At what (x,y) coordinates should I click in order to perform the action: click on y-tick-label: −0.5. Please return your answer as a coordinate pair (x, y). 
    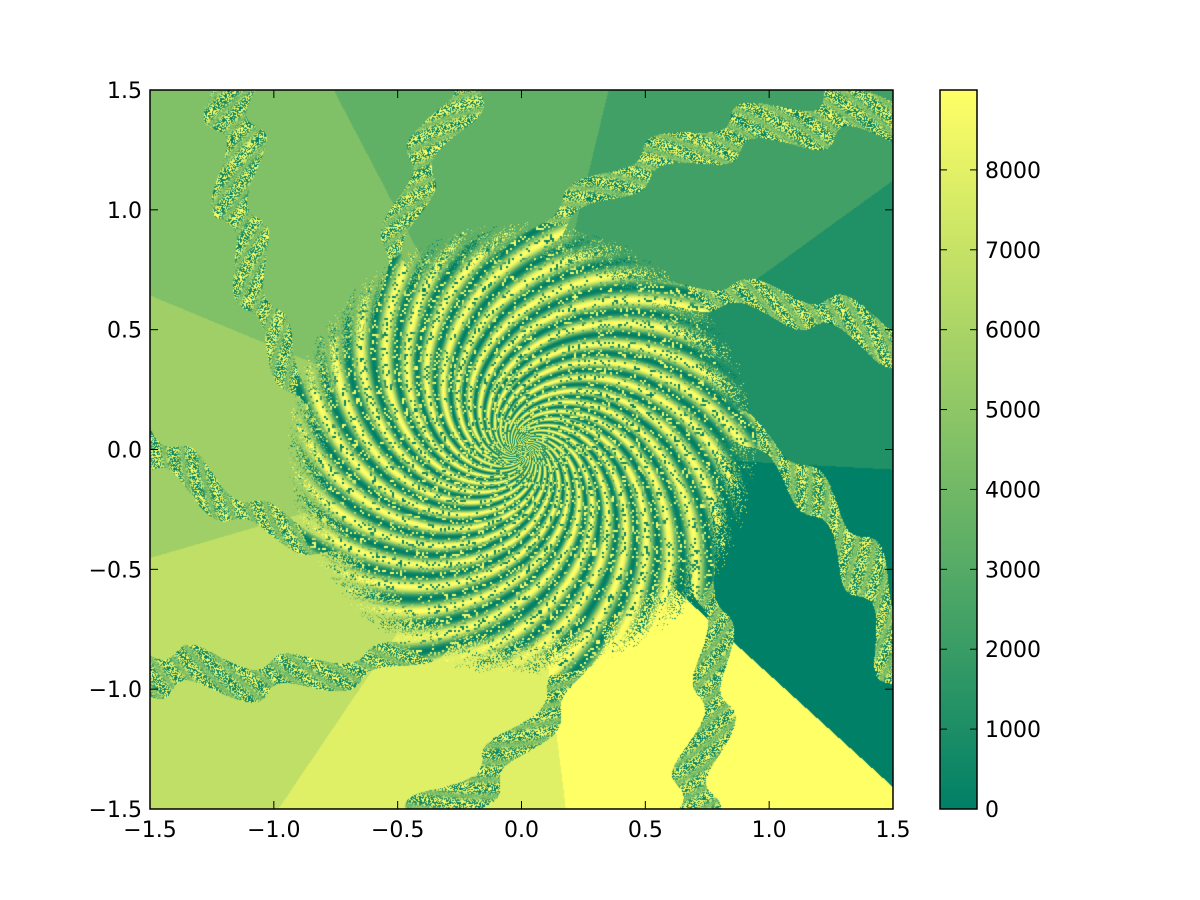
    Looking at the image, I should click on (115, 570).